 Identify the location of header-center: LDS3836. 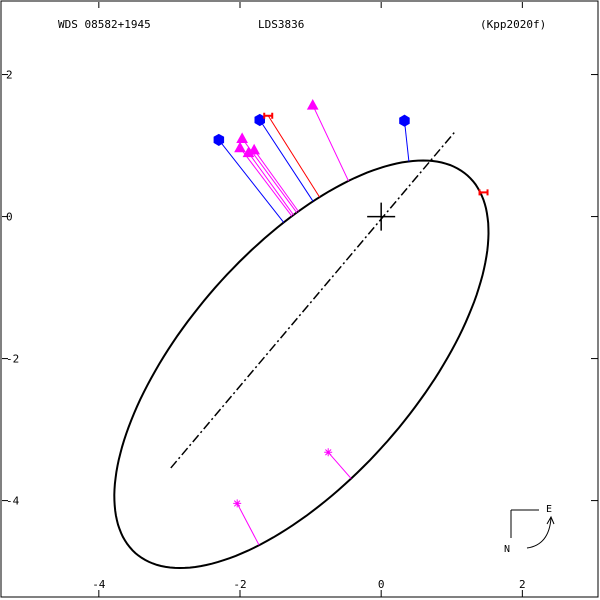
(281, 24).